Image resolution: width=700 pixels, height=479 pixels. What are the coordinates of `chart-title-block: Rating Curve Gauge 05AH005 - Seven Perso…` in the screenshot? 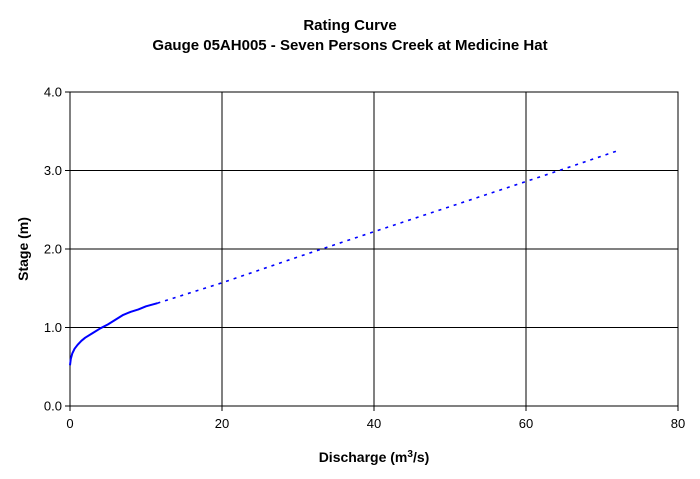 It's located at (350, 36).